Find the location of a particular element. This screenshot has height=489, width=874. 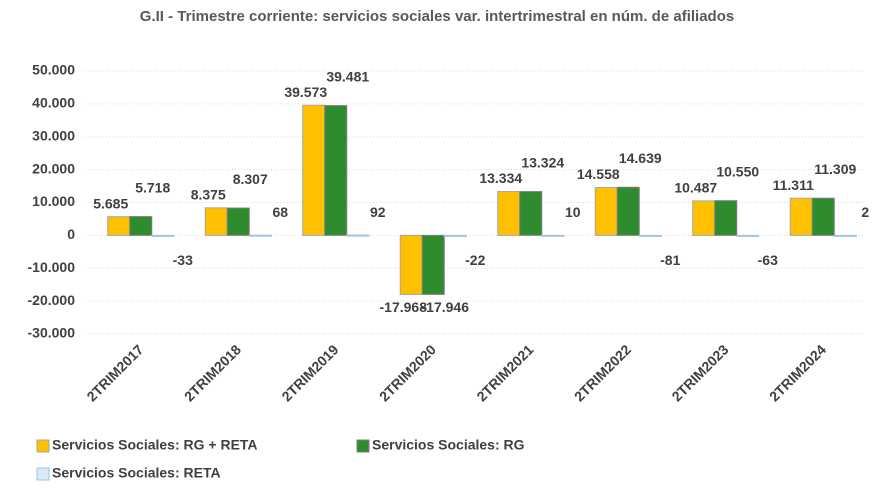

data-label: 39.481 is located at coordinates (347, 76).